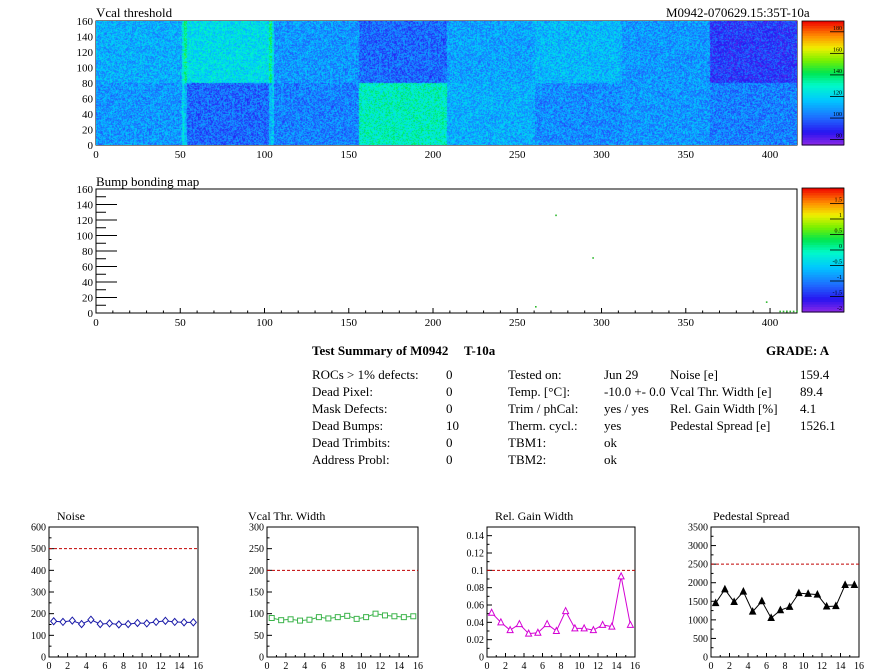 Image resolution: width=896 pixels, height=672 pixels. Describe the element at coordinates (256, 528) in the screenshot. I see `vcal-width-y-tick-label: 300` at that location.